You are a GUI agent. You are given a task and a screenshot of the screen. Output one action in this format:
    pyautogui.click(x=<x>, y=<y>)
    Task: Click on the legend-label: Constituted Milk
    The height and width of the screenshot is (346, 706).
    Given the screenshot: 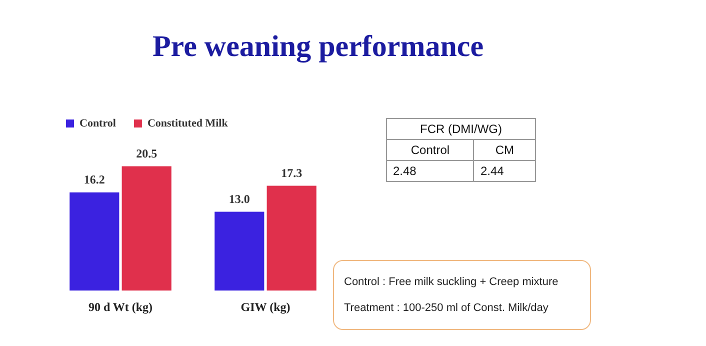 What is the action you would take?
    pyautogui.click(x=188, y=123)
    